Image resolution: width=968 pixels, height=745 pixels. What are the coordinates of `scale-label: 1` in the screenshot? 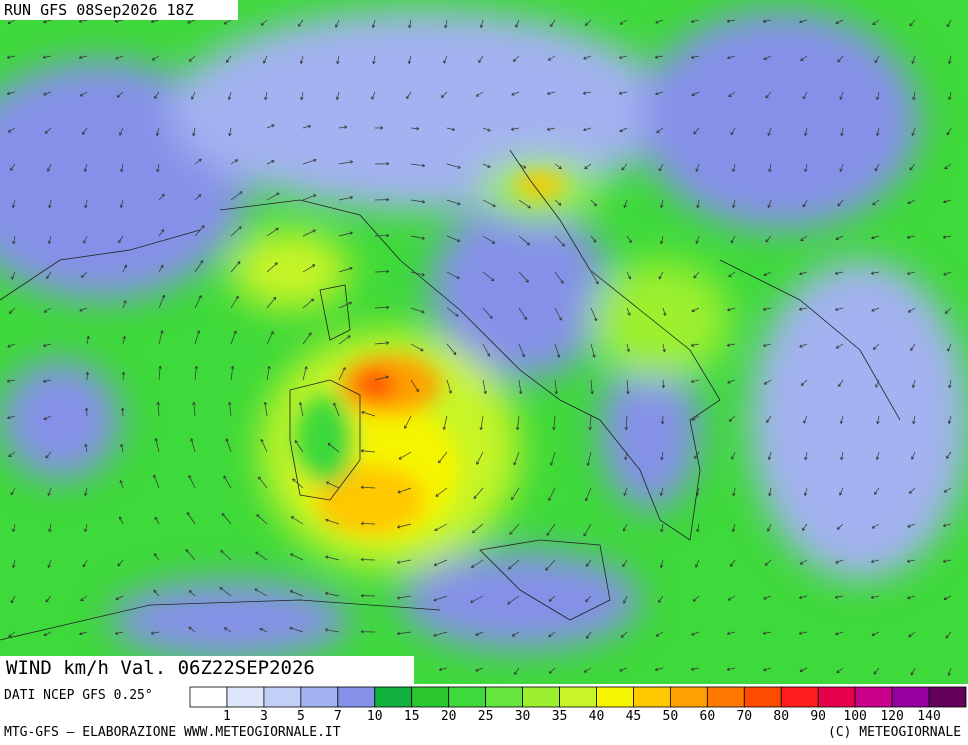 It's located at (227, 716).